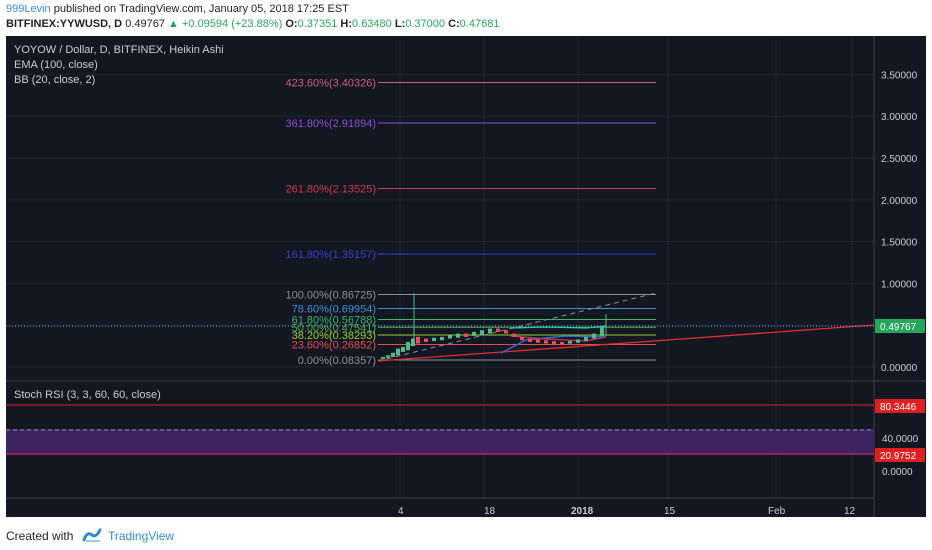 Image resolution: width=932 pixels, height=550 pixels. I want to click on bb-upper-band, so click(558, 327).